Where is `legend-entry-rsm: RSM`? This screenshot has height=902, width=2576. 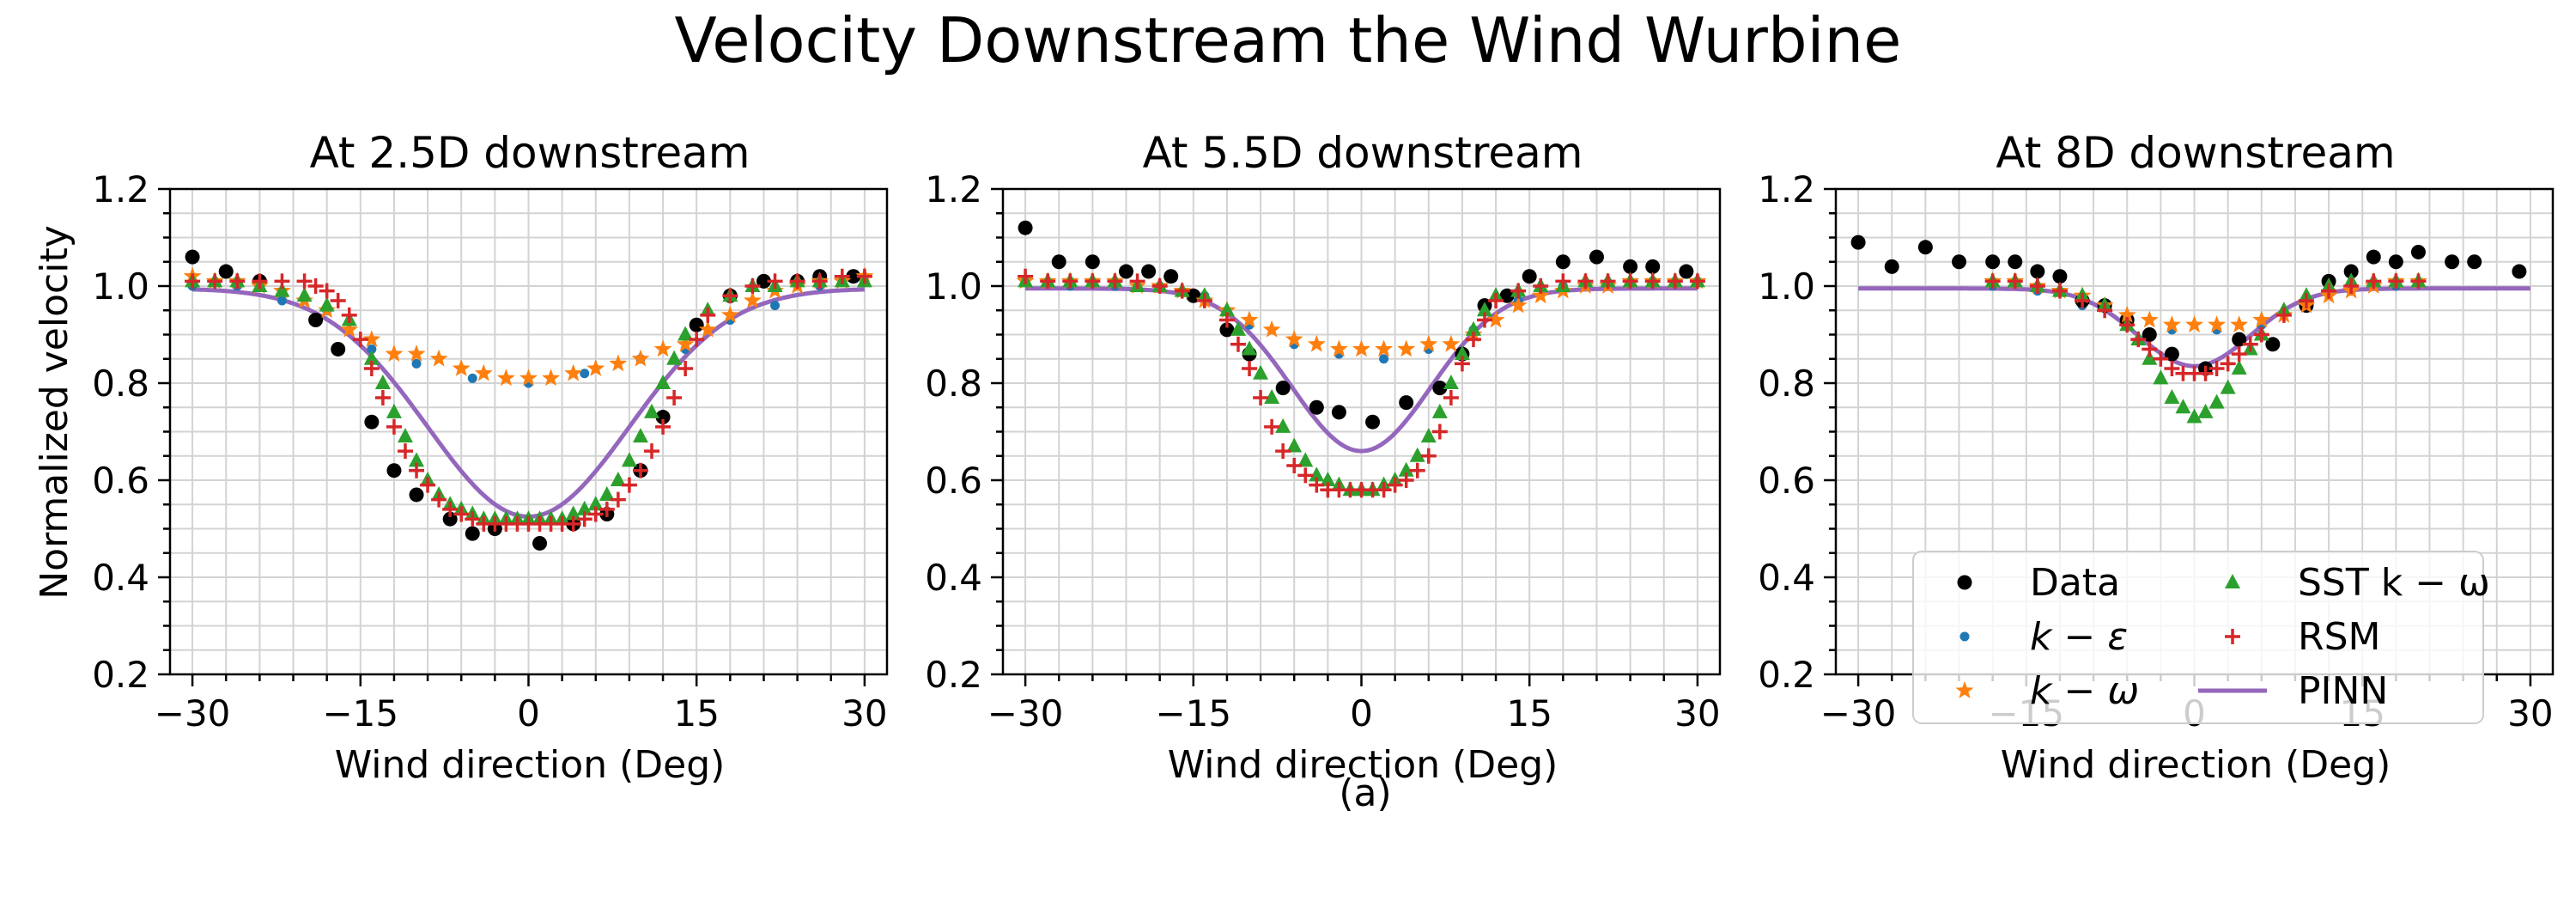
legend-entry-rsm: RSM is located at coordinates (2302, 637).